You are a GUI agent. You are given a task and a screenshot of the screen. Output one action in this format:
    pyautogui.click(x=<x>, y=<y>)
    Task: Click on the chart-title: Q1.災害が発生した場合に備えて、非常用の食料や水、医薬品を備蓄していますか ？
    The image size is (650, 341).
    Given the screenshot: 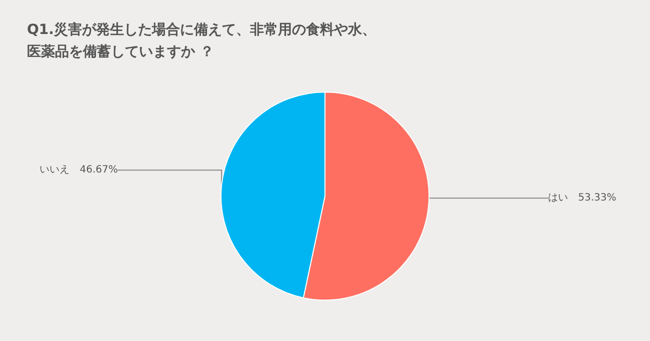 What is the action you would take?
    pyautogui.click(x=201, y=40)
    